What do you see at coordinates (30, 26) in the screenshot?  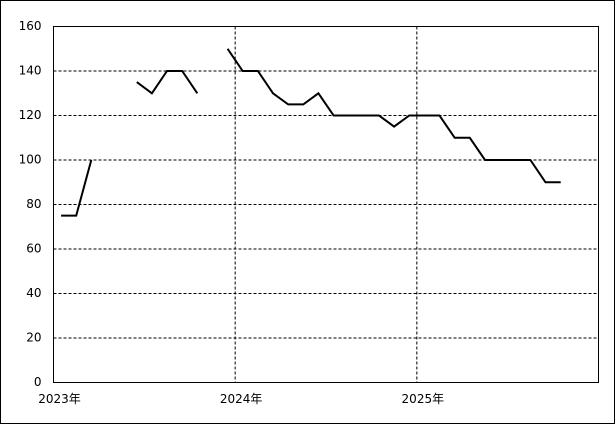 I see `y-tick-label: 160` at bounding box center [30, 26].